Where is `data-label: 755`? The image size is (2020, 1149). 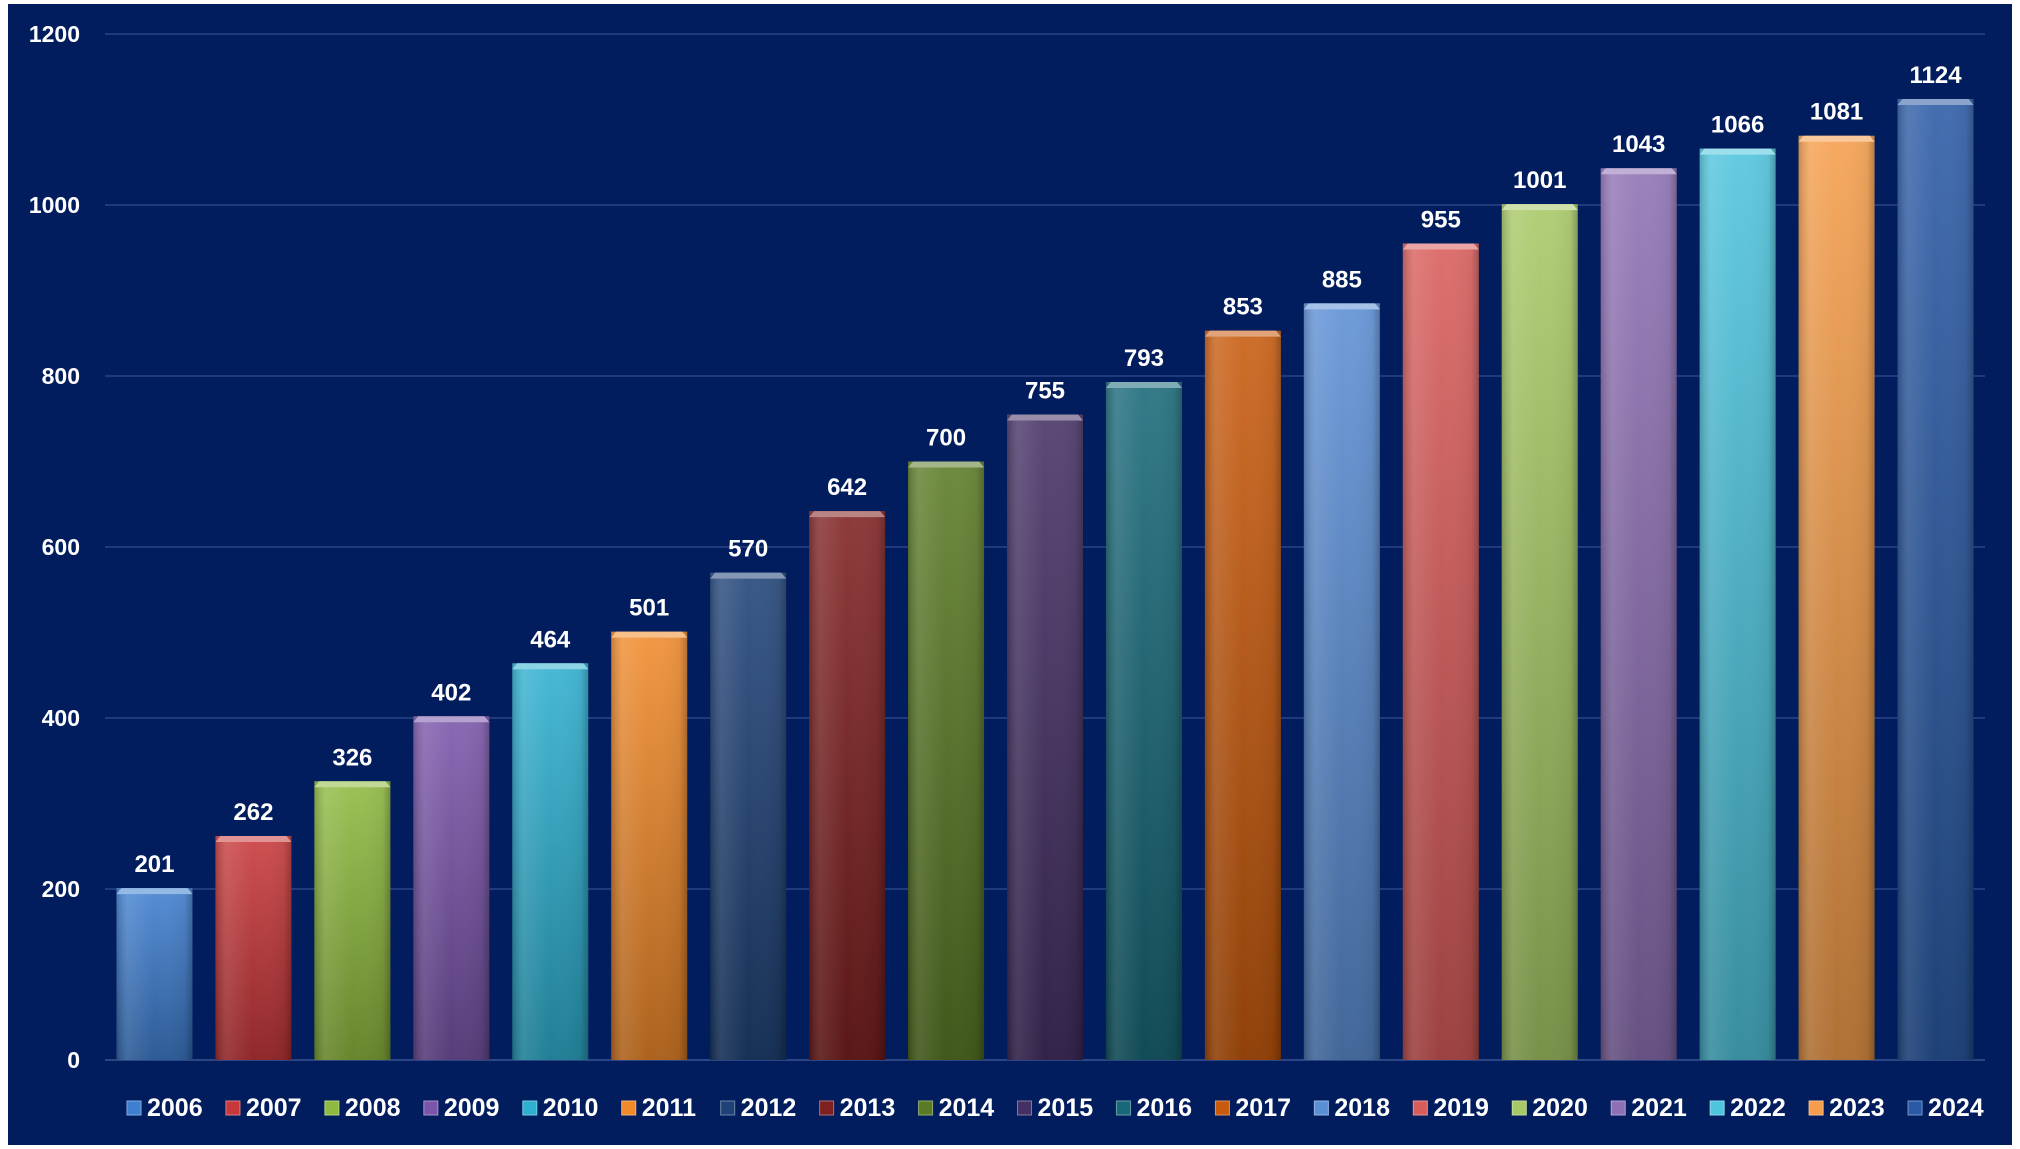
data-label: 755 is located at coordinates (1045, 390).